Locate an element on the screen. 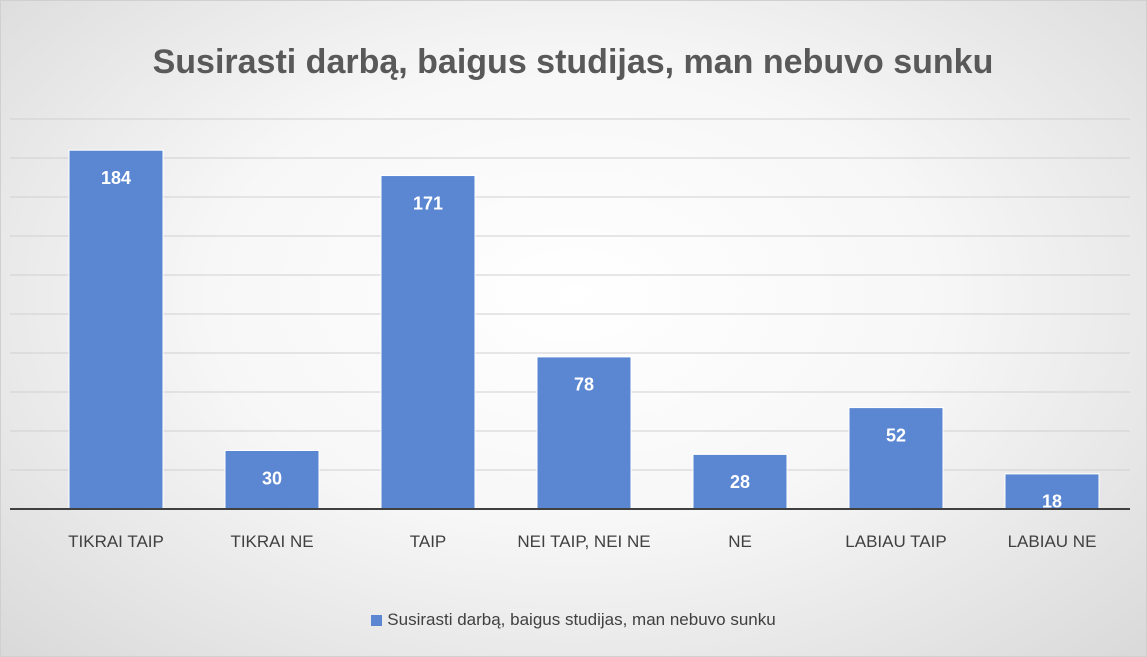 This screenshot has width=1147, height=657. x-tick-label: TAIP is located at coordinates (428, 541).